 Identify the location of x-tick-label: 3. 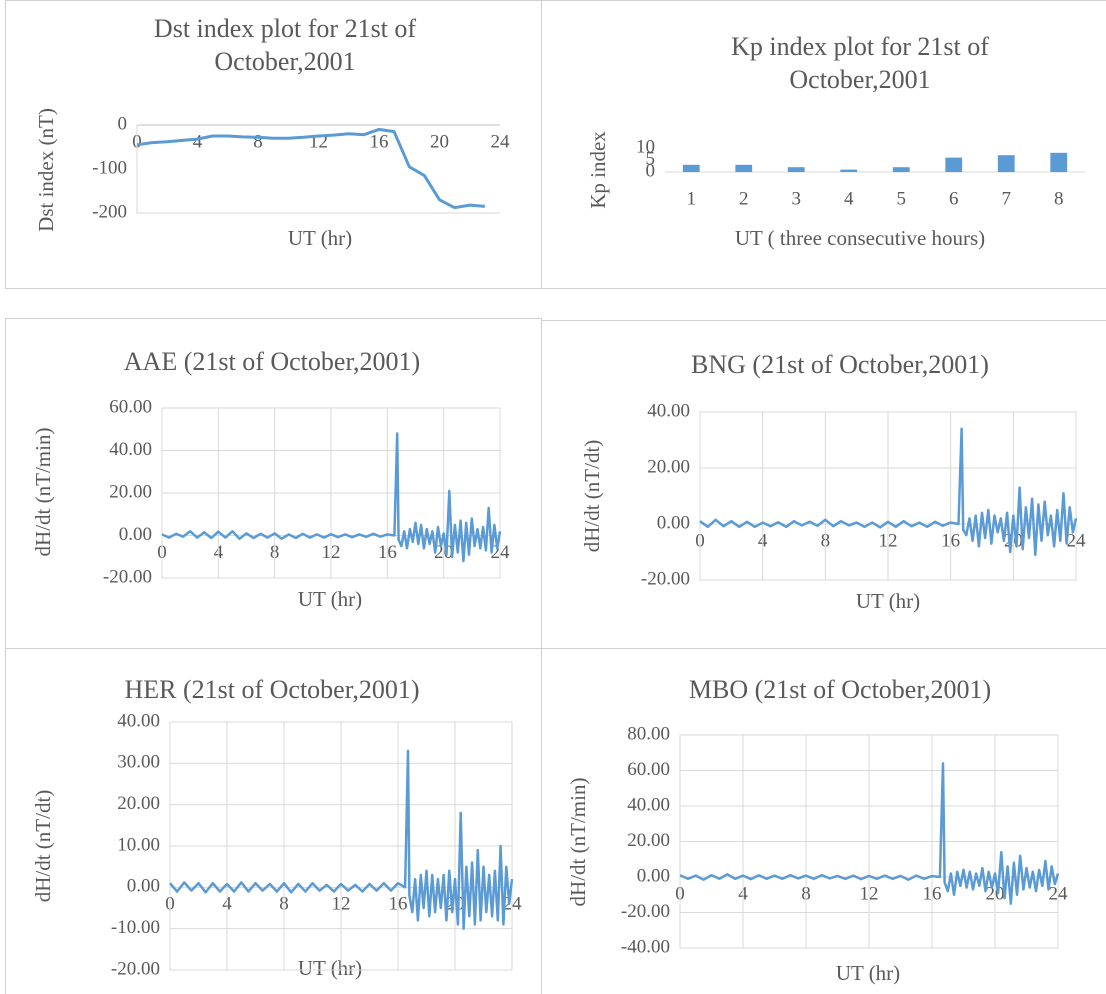
(797, 198).